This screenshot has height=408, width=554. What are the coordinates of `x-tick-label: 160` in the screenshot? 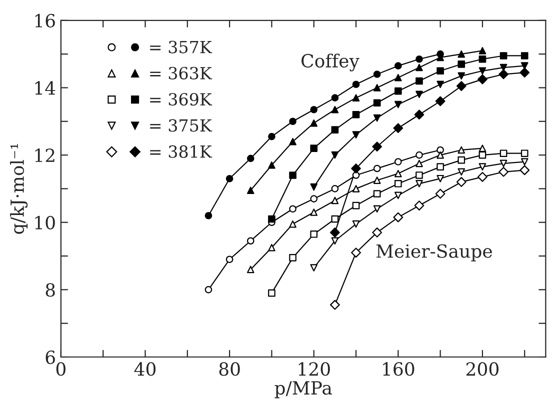 It's located at (398, 369).